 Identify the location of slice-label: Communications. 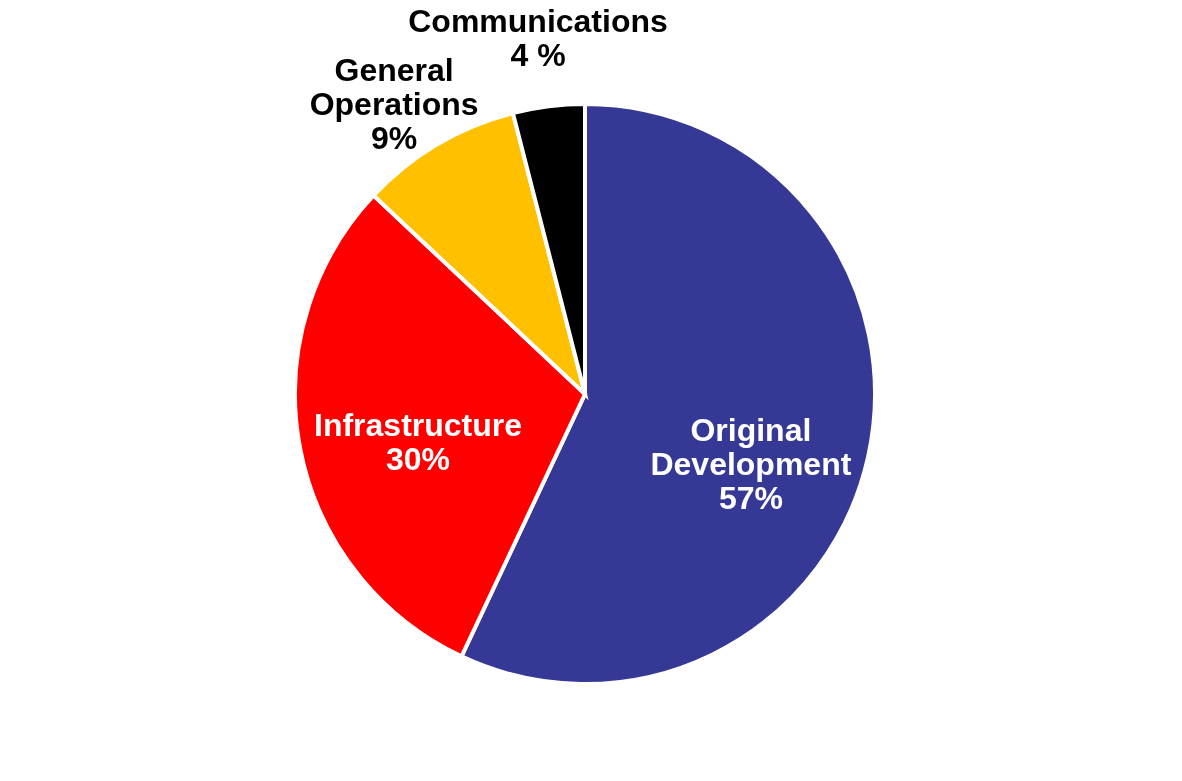
(538, 20).